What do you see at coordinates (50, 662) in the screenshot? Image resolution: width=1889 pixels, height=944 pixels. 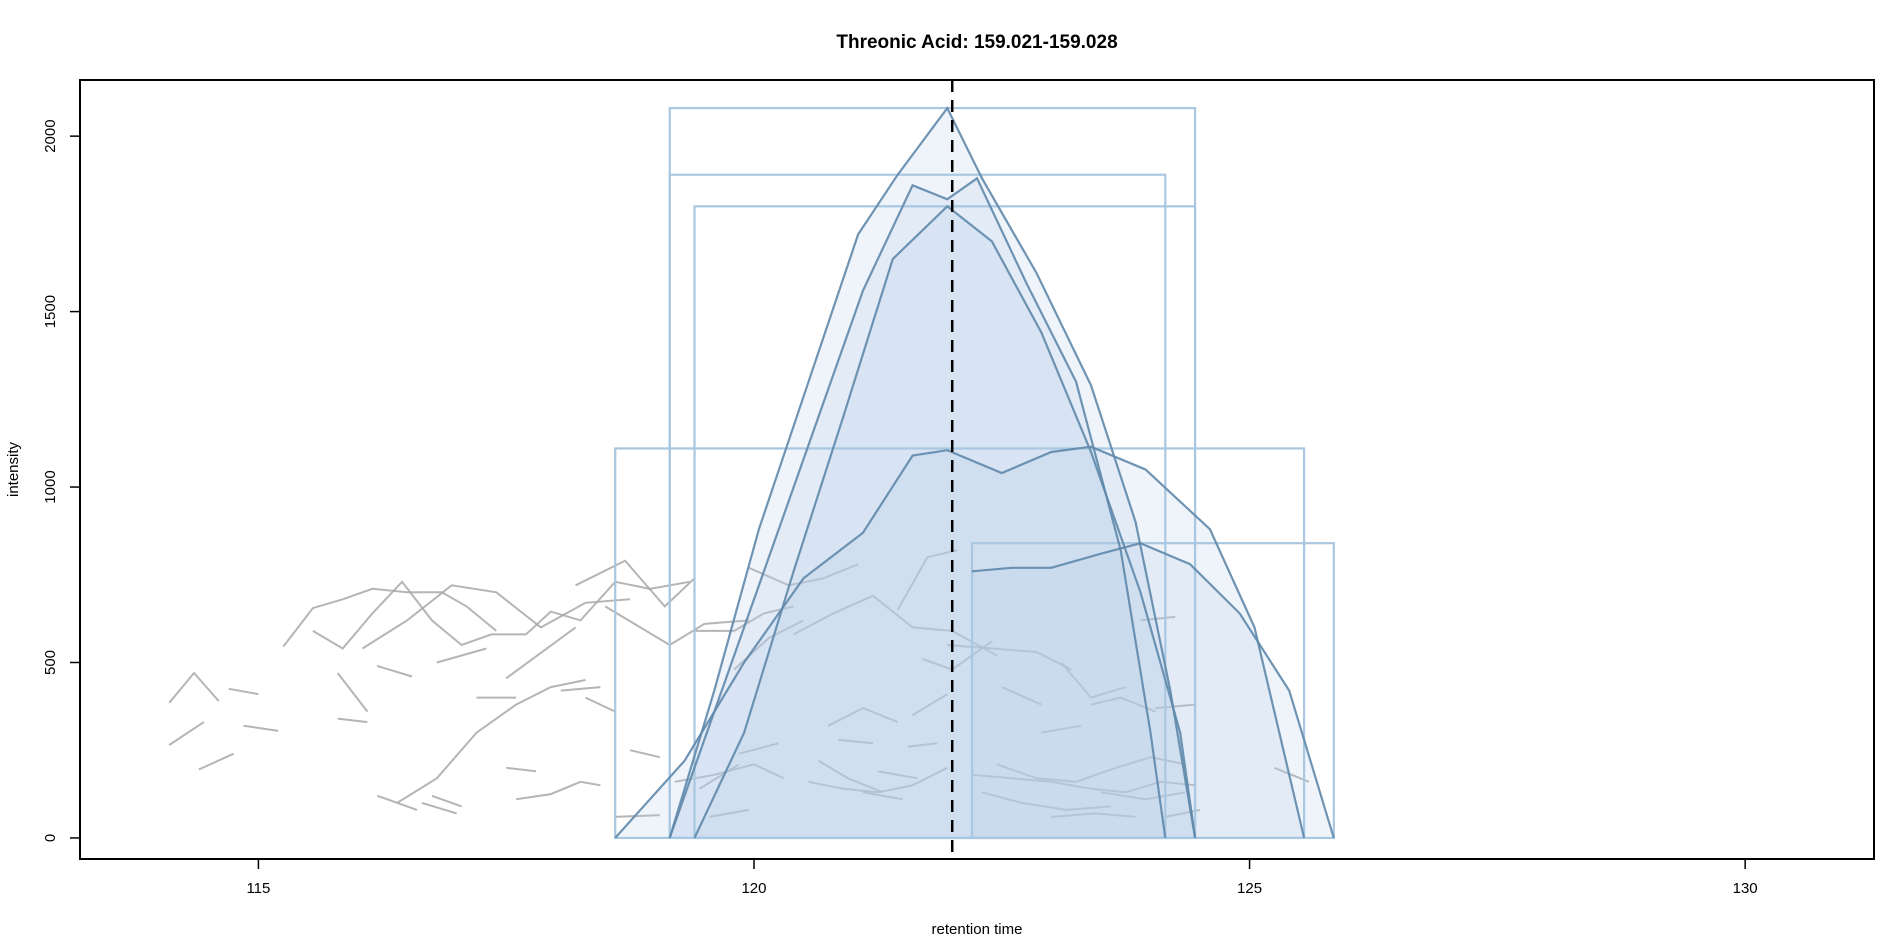 I see `y-tick-label-1: 500` at bounding box center [50, 662].